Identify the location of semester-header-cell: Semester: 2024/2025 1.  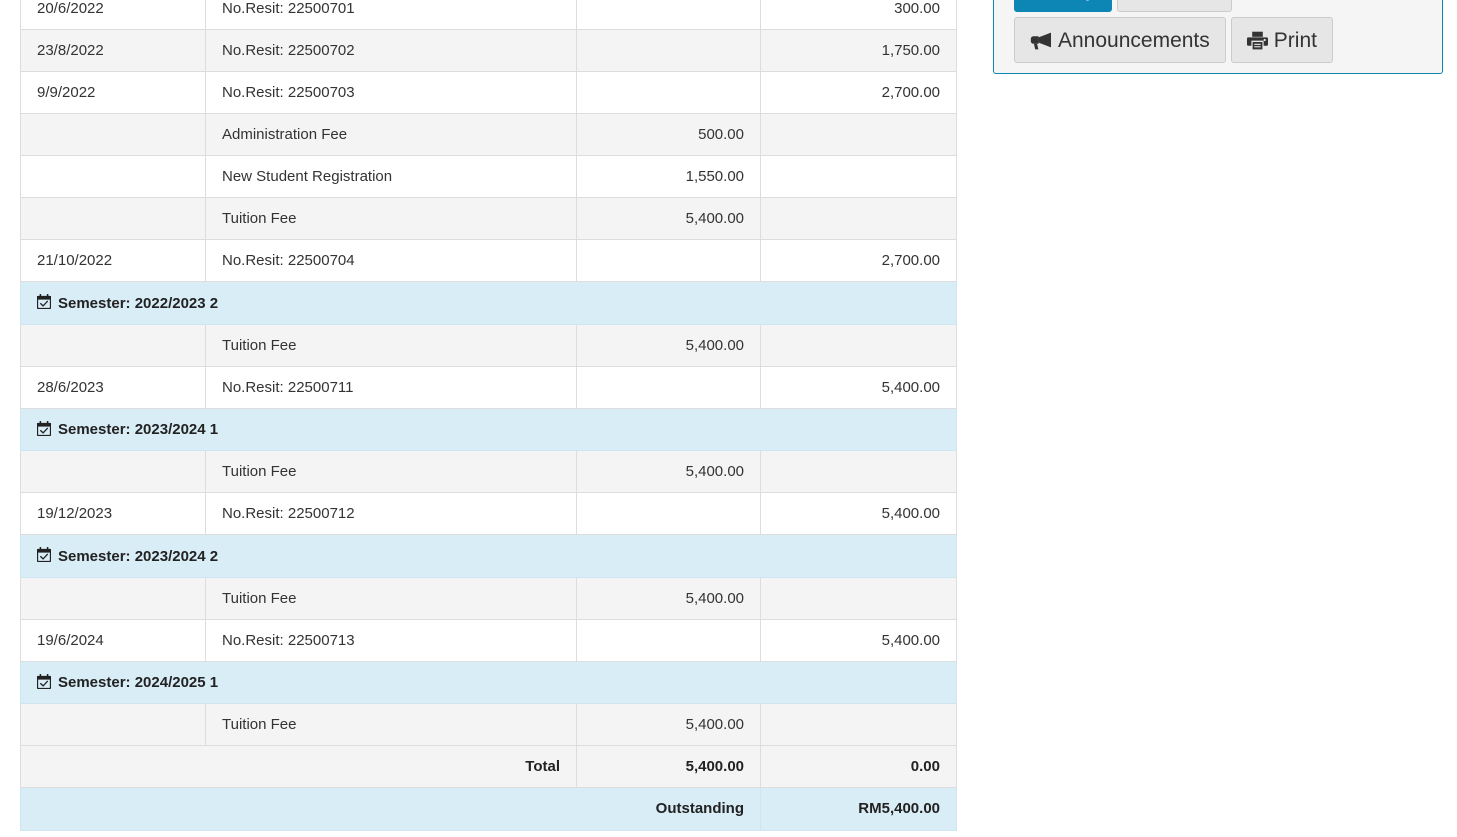
(488, 682).